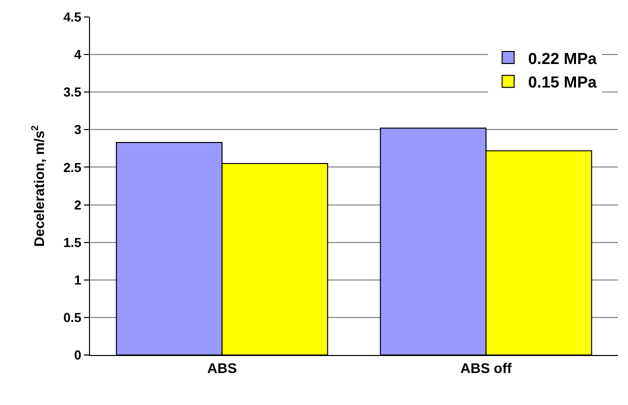  What do you see at coordinates (78, 130) in the screenshot?
I see `y-tick-label: 3` at bounding box center [78, 130].